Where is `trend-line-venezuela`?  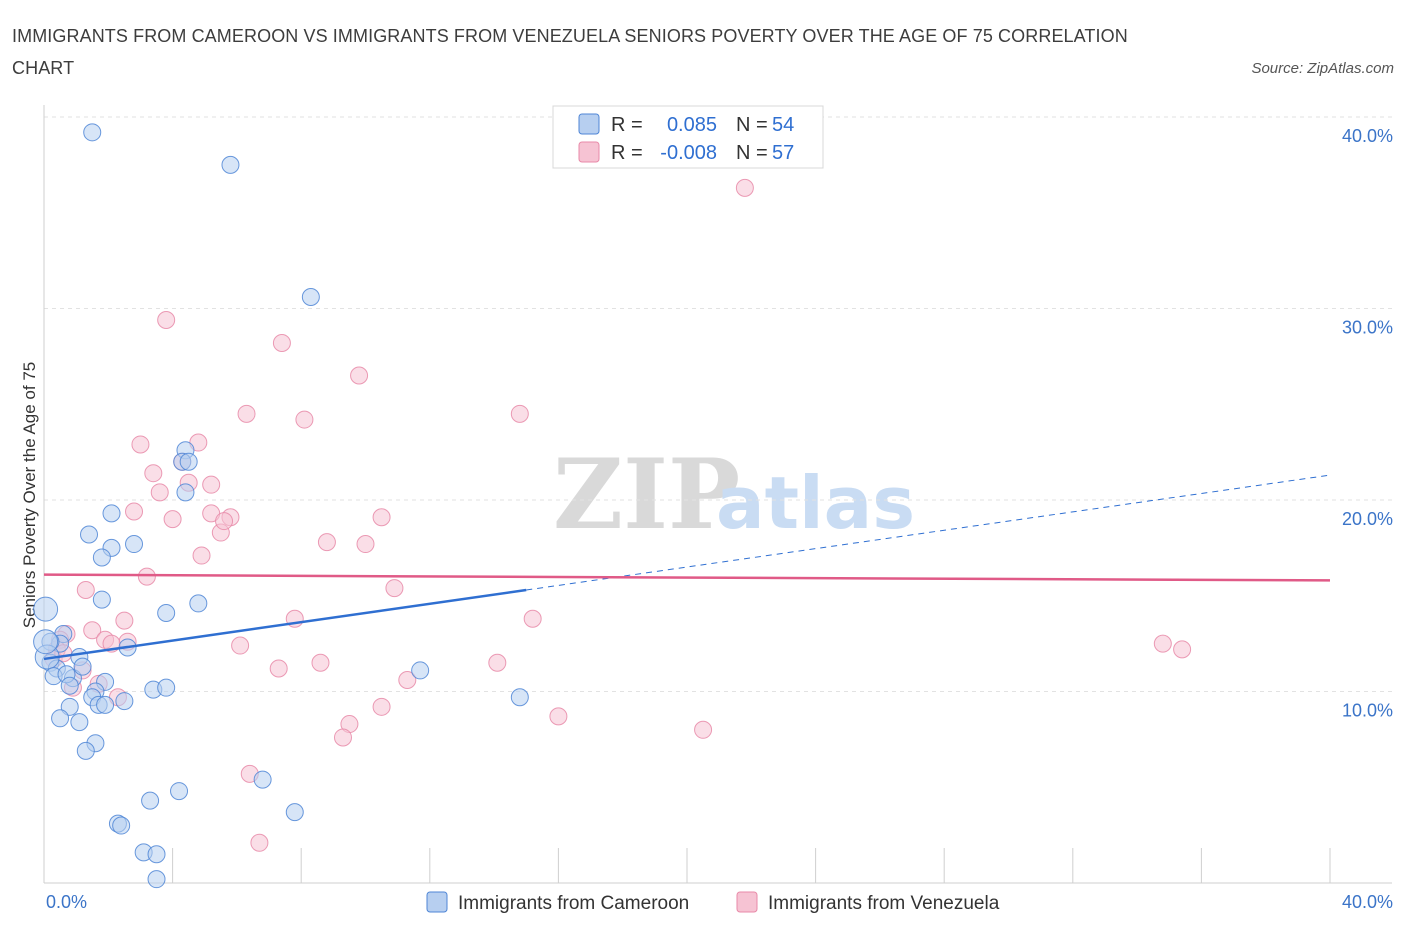
trend-line-venezuela is located at coordinates (687, 577).